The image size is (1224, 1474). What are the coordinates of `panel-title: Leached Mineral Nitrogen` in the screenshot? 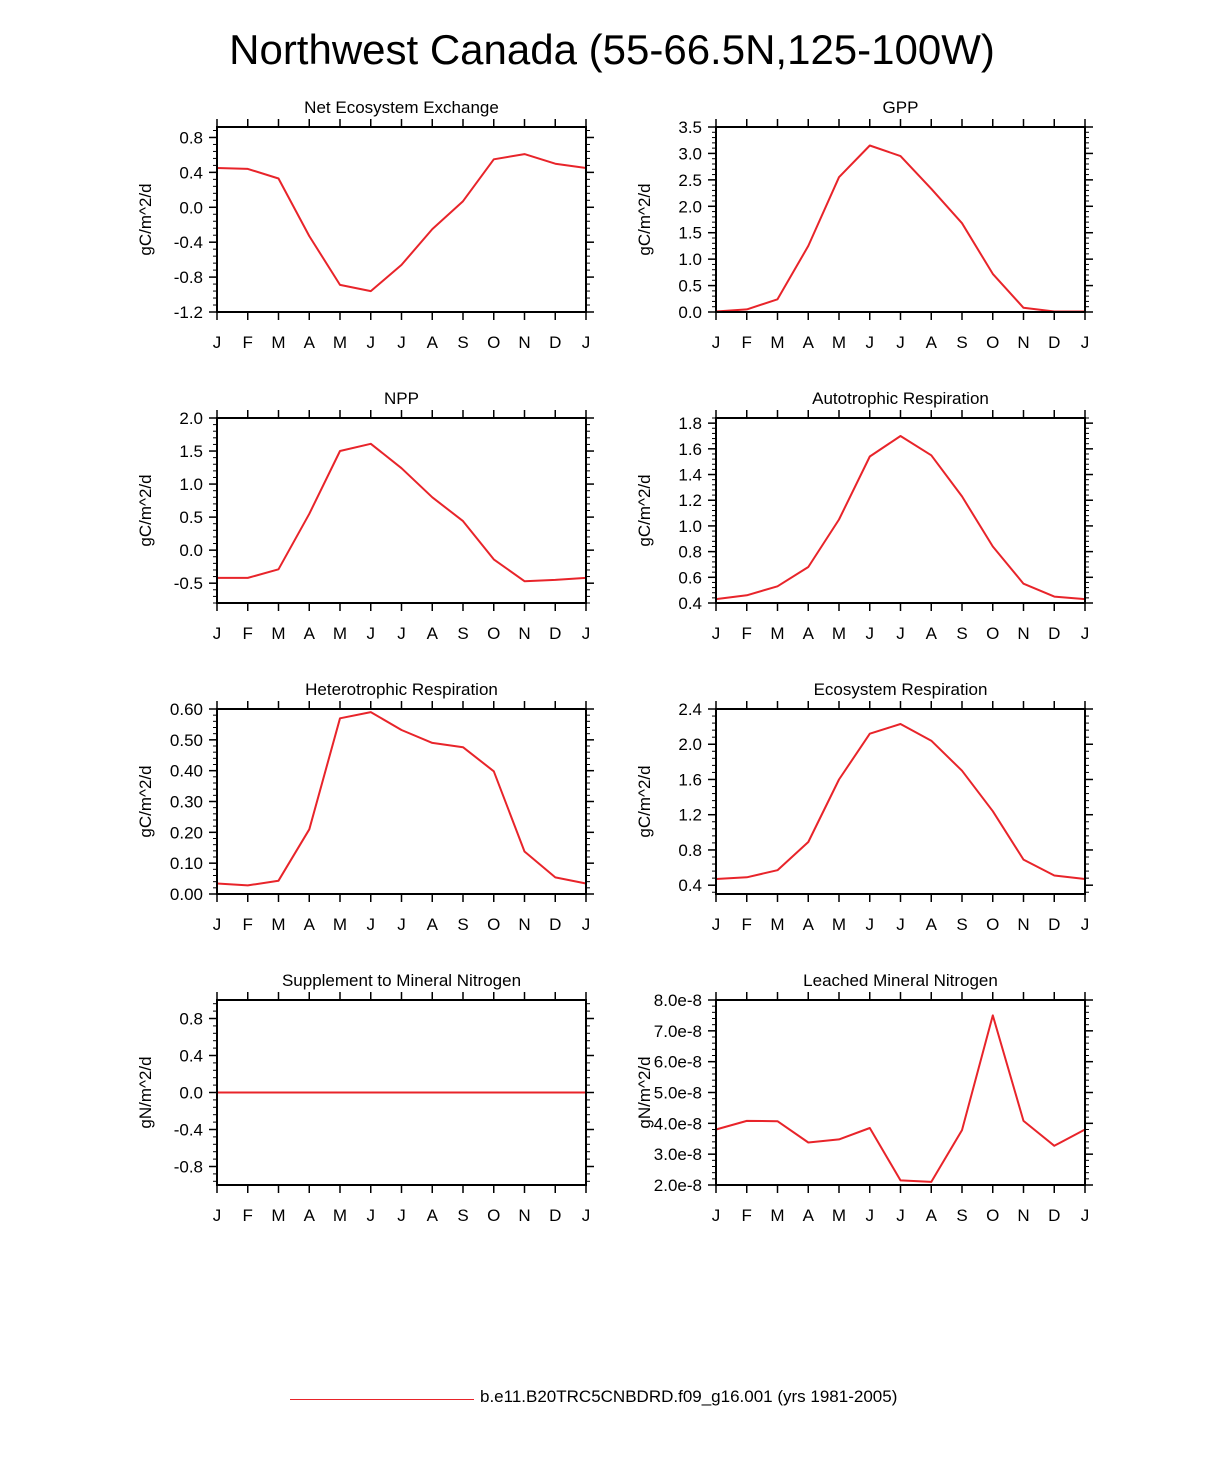 It's located at (900, 980).